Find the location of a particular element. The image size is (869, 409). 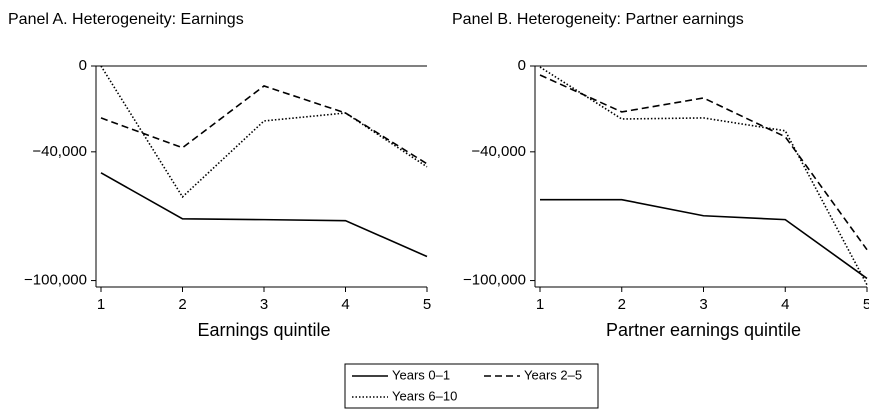

chart-title: Panel B. Heterogeneity: Partner earnings is located at coordinates (598, 19).